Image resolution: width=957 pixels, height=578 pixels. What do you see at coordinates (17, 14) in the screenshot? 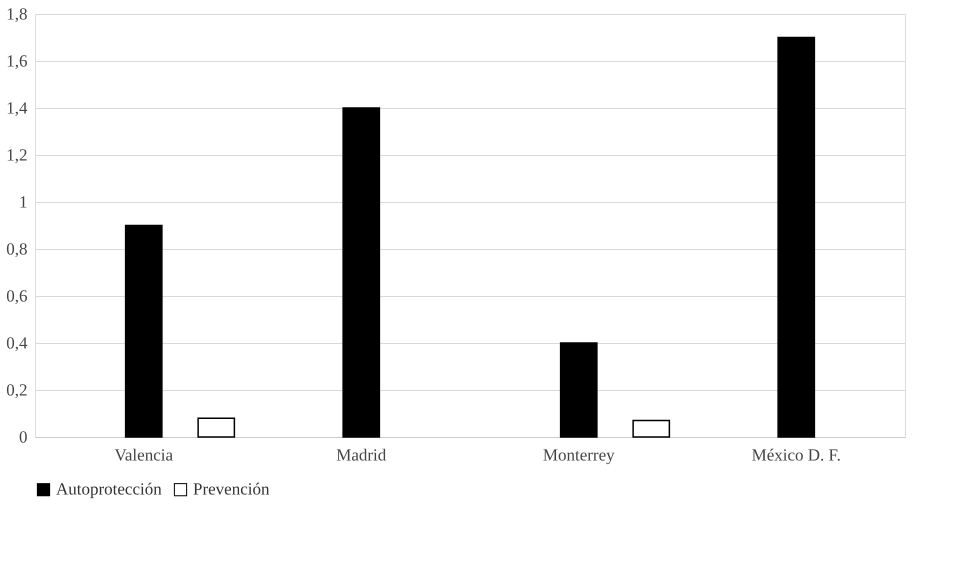
I see `y-tick-label: 1,8` at bounding box center [17, 14].